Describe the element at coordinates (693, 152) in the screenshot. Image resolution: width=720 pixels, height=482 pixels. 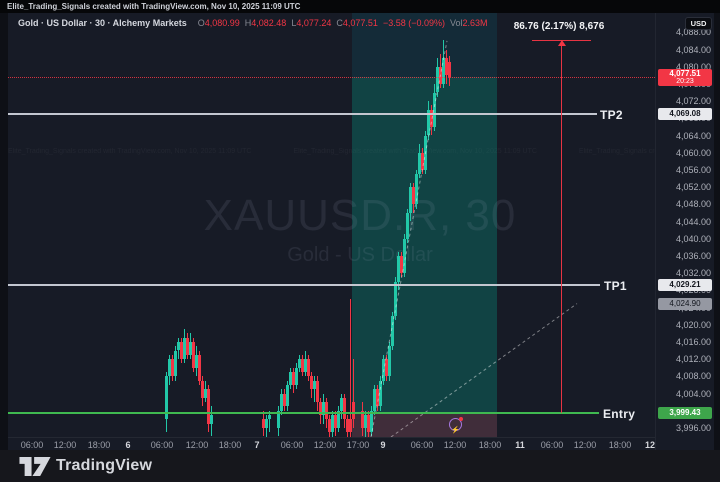
I see `price-axis-label: 4,060.00` at that location.